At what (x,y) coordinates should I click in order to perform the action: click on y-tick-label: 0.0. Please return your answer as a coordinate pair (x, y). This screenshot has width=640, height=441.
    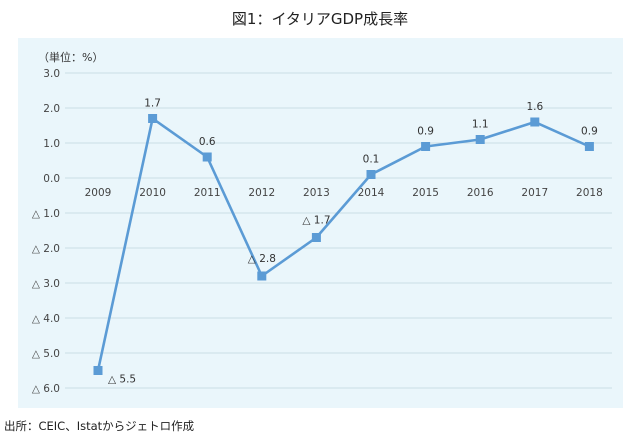
    Looking at the image, I should click on (51, 179).